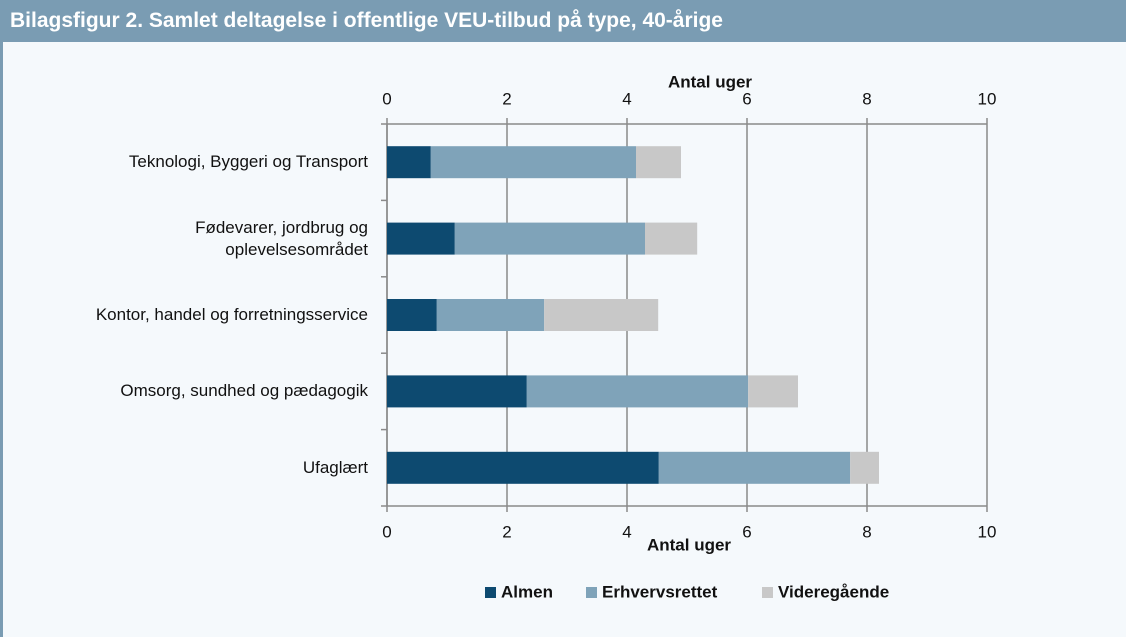 Image resolution: width=1126 pixels, height=637 pixels. Describe the element at coordinates (866, 531) in the screenshot. I see `x-tick-label-bottom: 8` at that location.